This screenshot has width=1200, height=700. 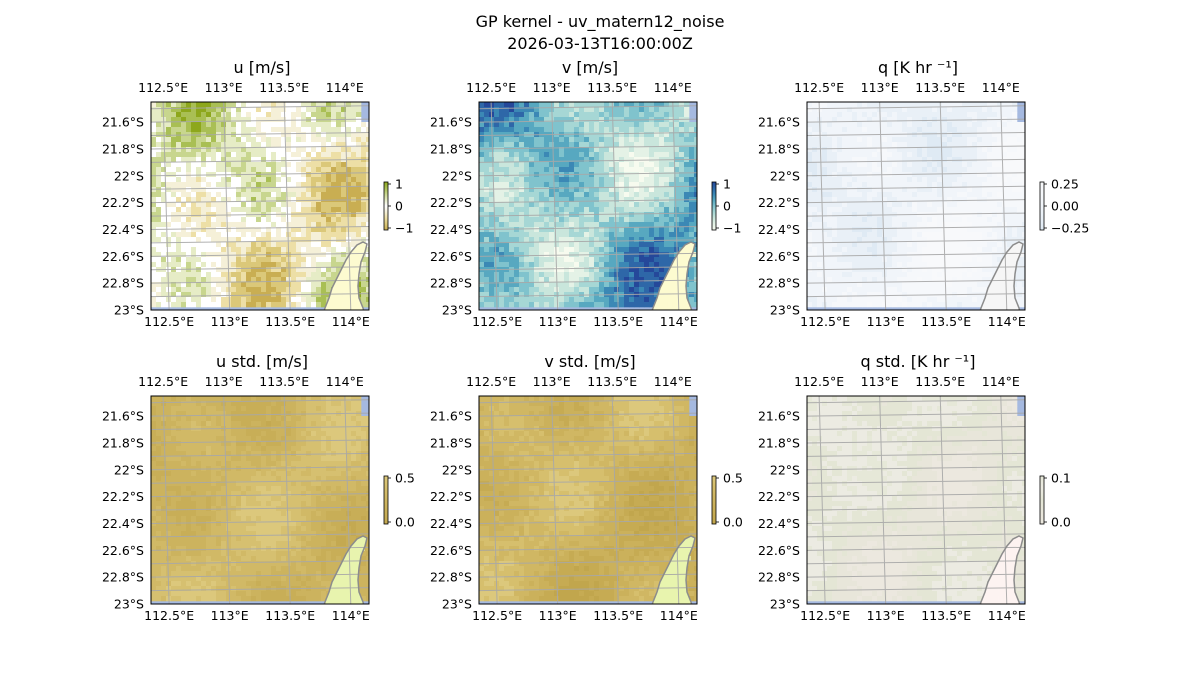 I want to click on field-cells, so click(x=916, y=205).